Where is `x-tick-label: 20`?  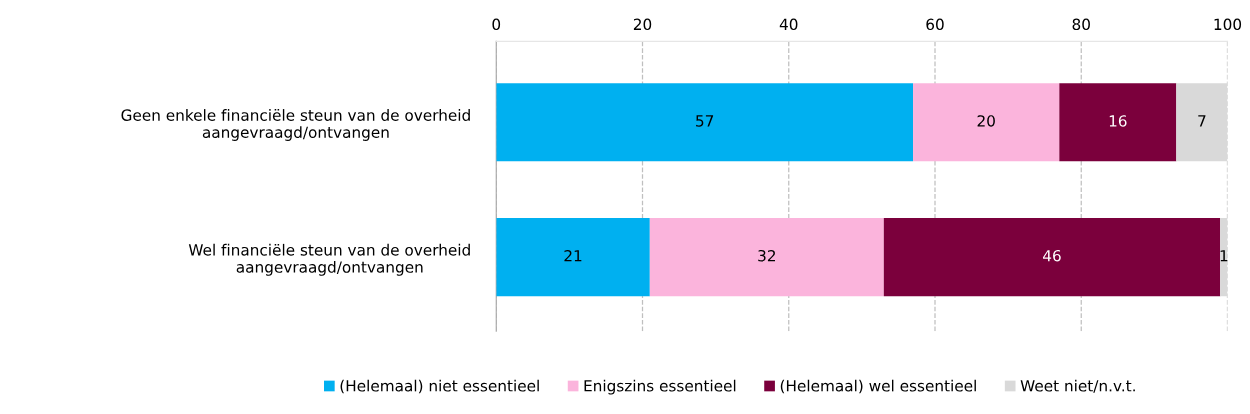 x-tick-label: 20 is located at coordinates (642, 24).